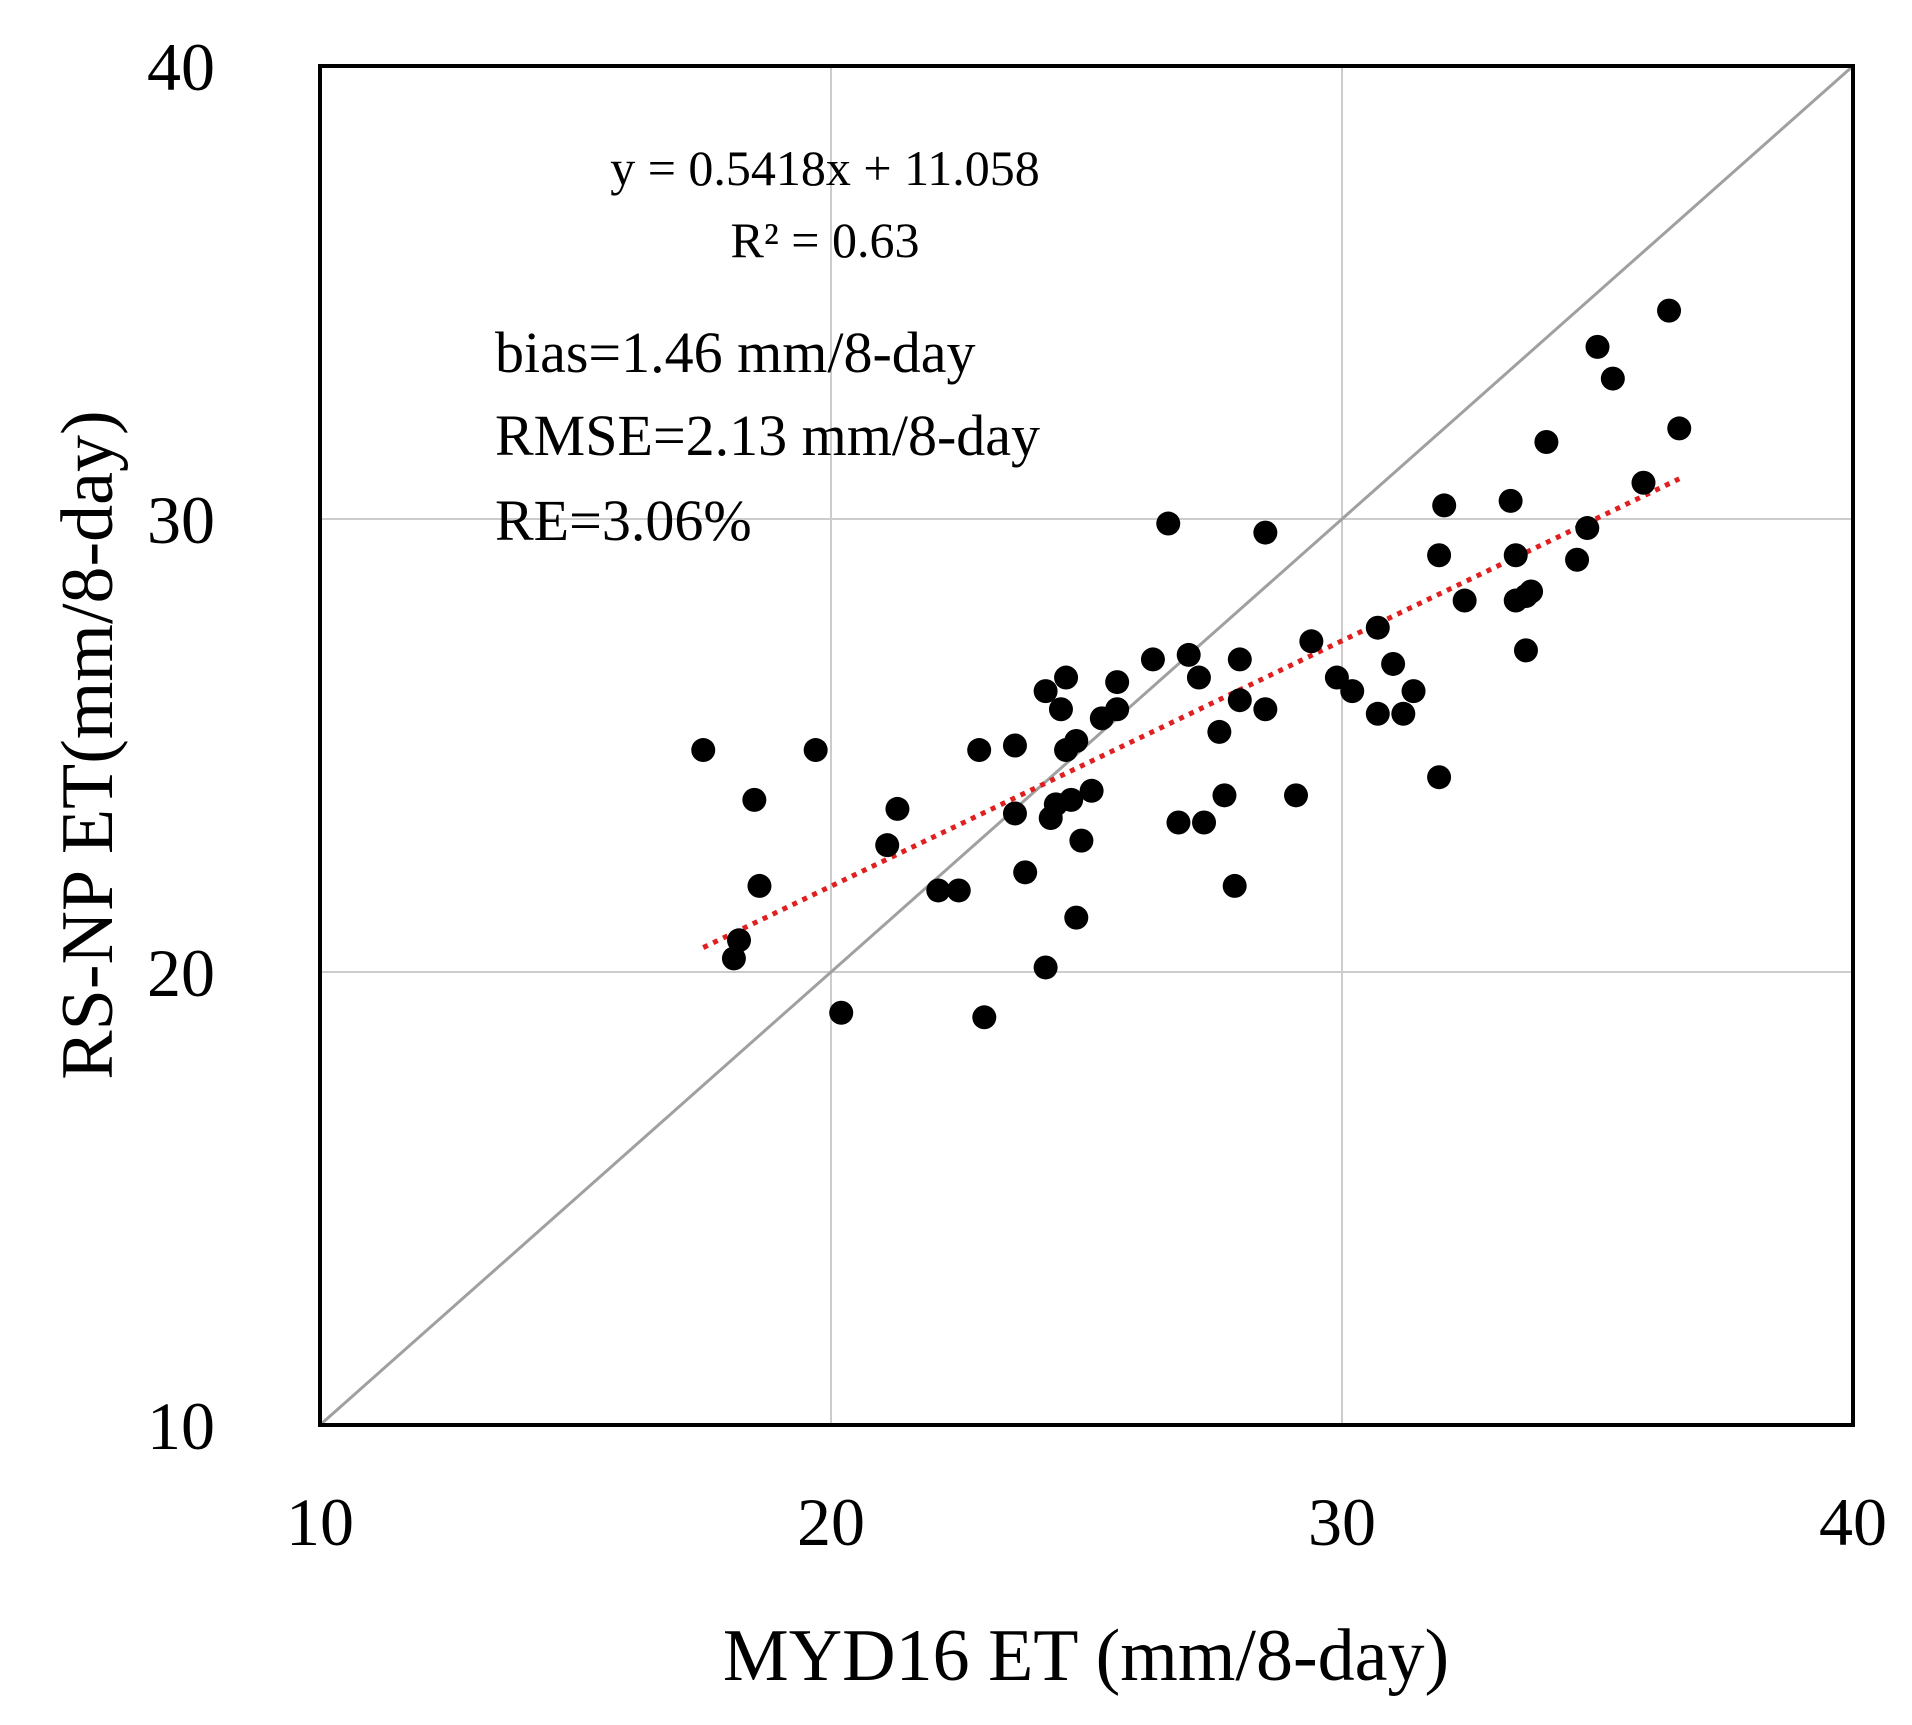 Image resolution: width=1912 pixels, height=1725 pixels. I want to click on x-tick-label: 40, so click(1853, 1522).